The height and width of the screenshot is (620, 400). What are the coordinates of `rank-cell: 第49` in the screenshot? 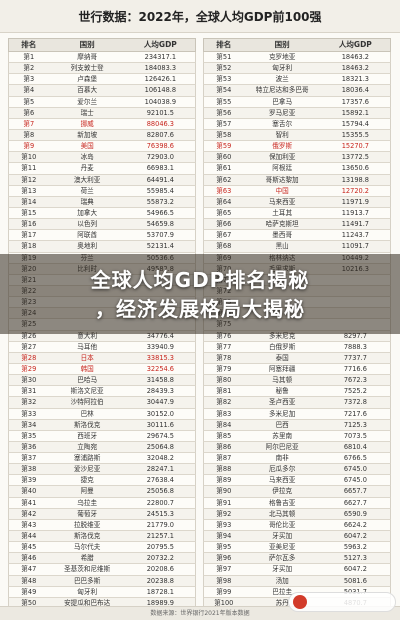 It's located at (29, 591).